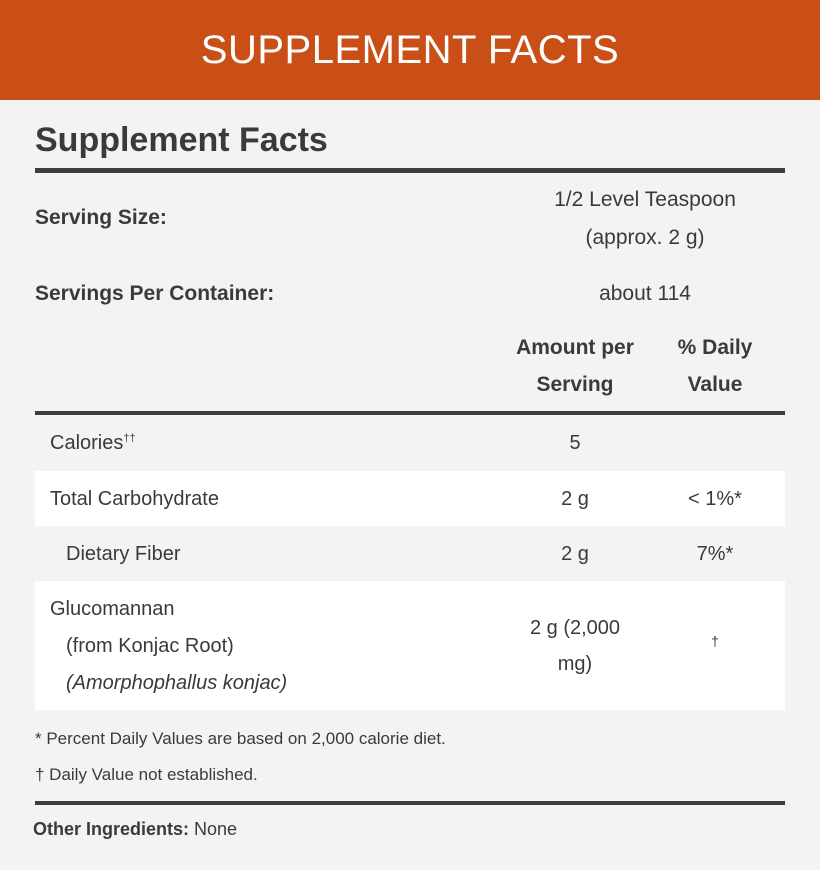  Describe the element at coordinates (715, 347) in the screenshot. I see `col-dv-line1: % Daily` at that location.